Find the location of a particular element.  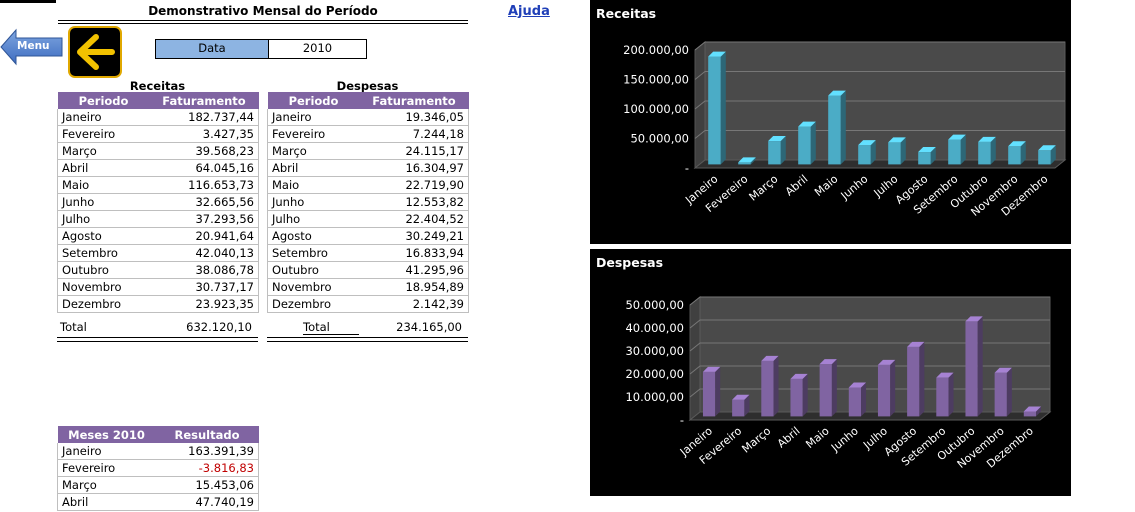

row-value: 16.833,94 is located at coordinates (414, 253).